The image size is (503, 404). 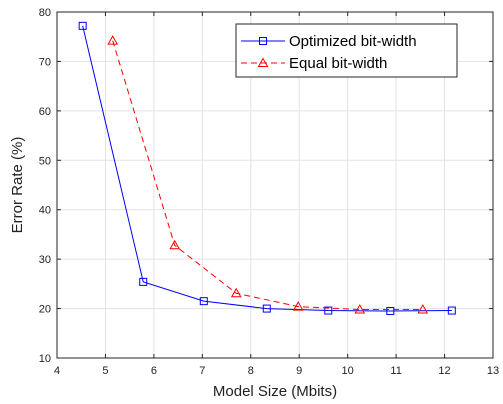 I want to click on y-tick-label: 10, so click(x=45, y=359).